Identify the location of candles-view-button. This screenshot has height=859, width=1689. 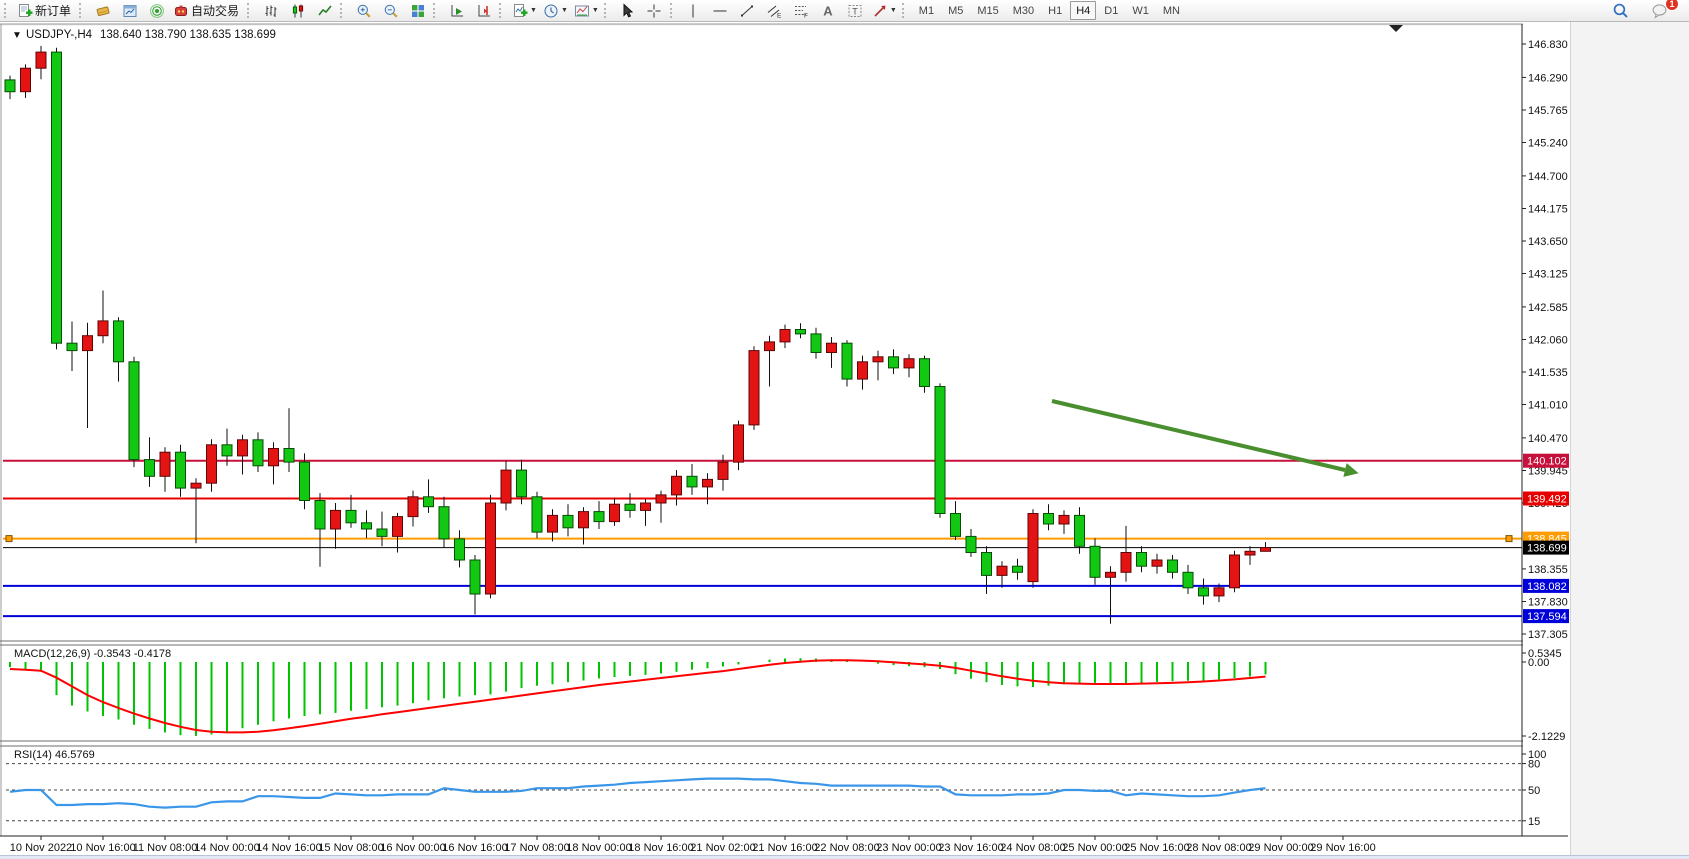
(297, 10).